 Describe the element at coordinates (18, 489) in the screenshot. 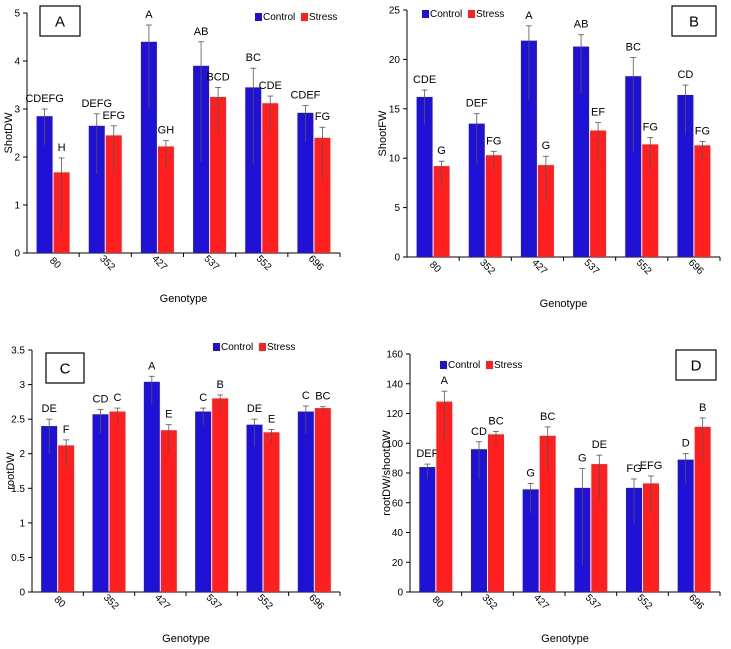

I see `y-tick-label: 1.5` at that location.